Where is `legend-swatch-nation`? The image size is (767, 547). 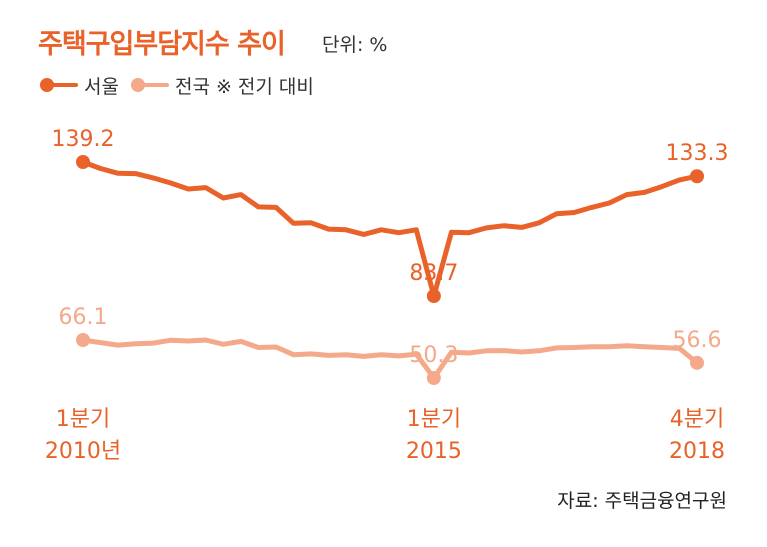
legend-swatch-nation is located at coordinates (149, 85).